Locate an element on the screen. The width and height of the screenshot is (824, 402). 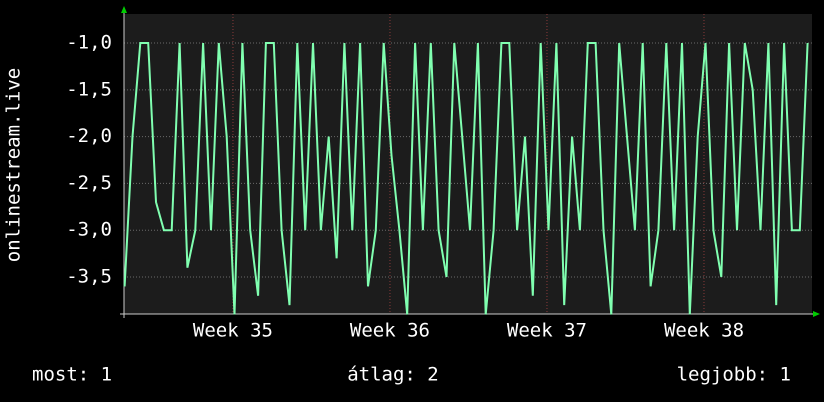
x-tick-label: Week 38 is located at coordinates (704, 331).